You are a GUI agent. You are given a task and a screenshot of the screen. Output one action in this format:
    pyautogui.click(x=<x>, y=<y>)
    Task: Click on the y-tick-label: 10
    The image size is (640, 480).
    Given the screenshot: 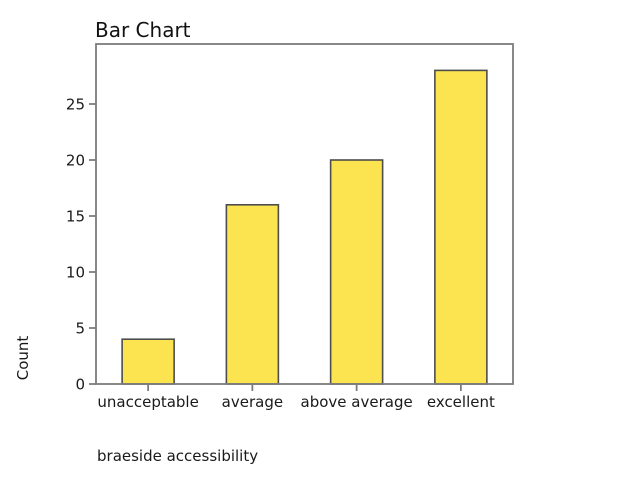 What is the action you would take?
    pyautogui.click(x=75, y=273)
    